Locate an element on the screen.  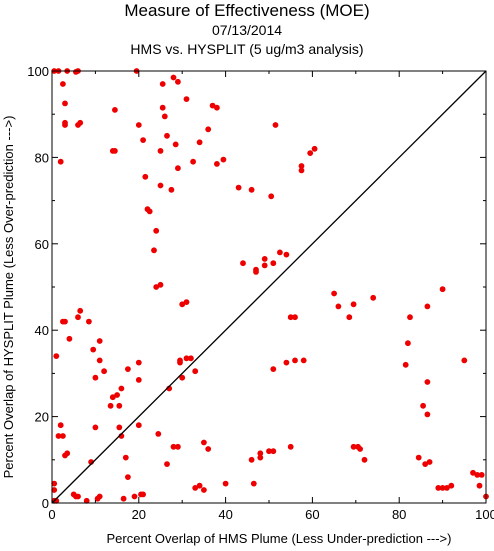
y-tick-label: 80 is located at coordinates (42, 157).